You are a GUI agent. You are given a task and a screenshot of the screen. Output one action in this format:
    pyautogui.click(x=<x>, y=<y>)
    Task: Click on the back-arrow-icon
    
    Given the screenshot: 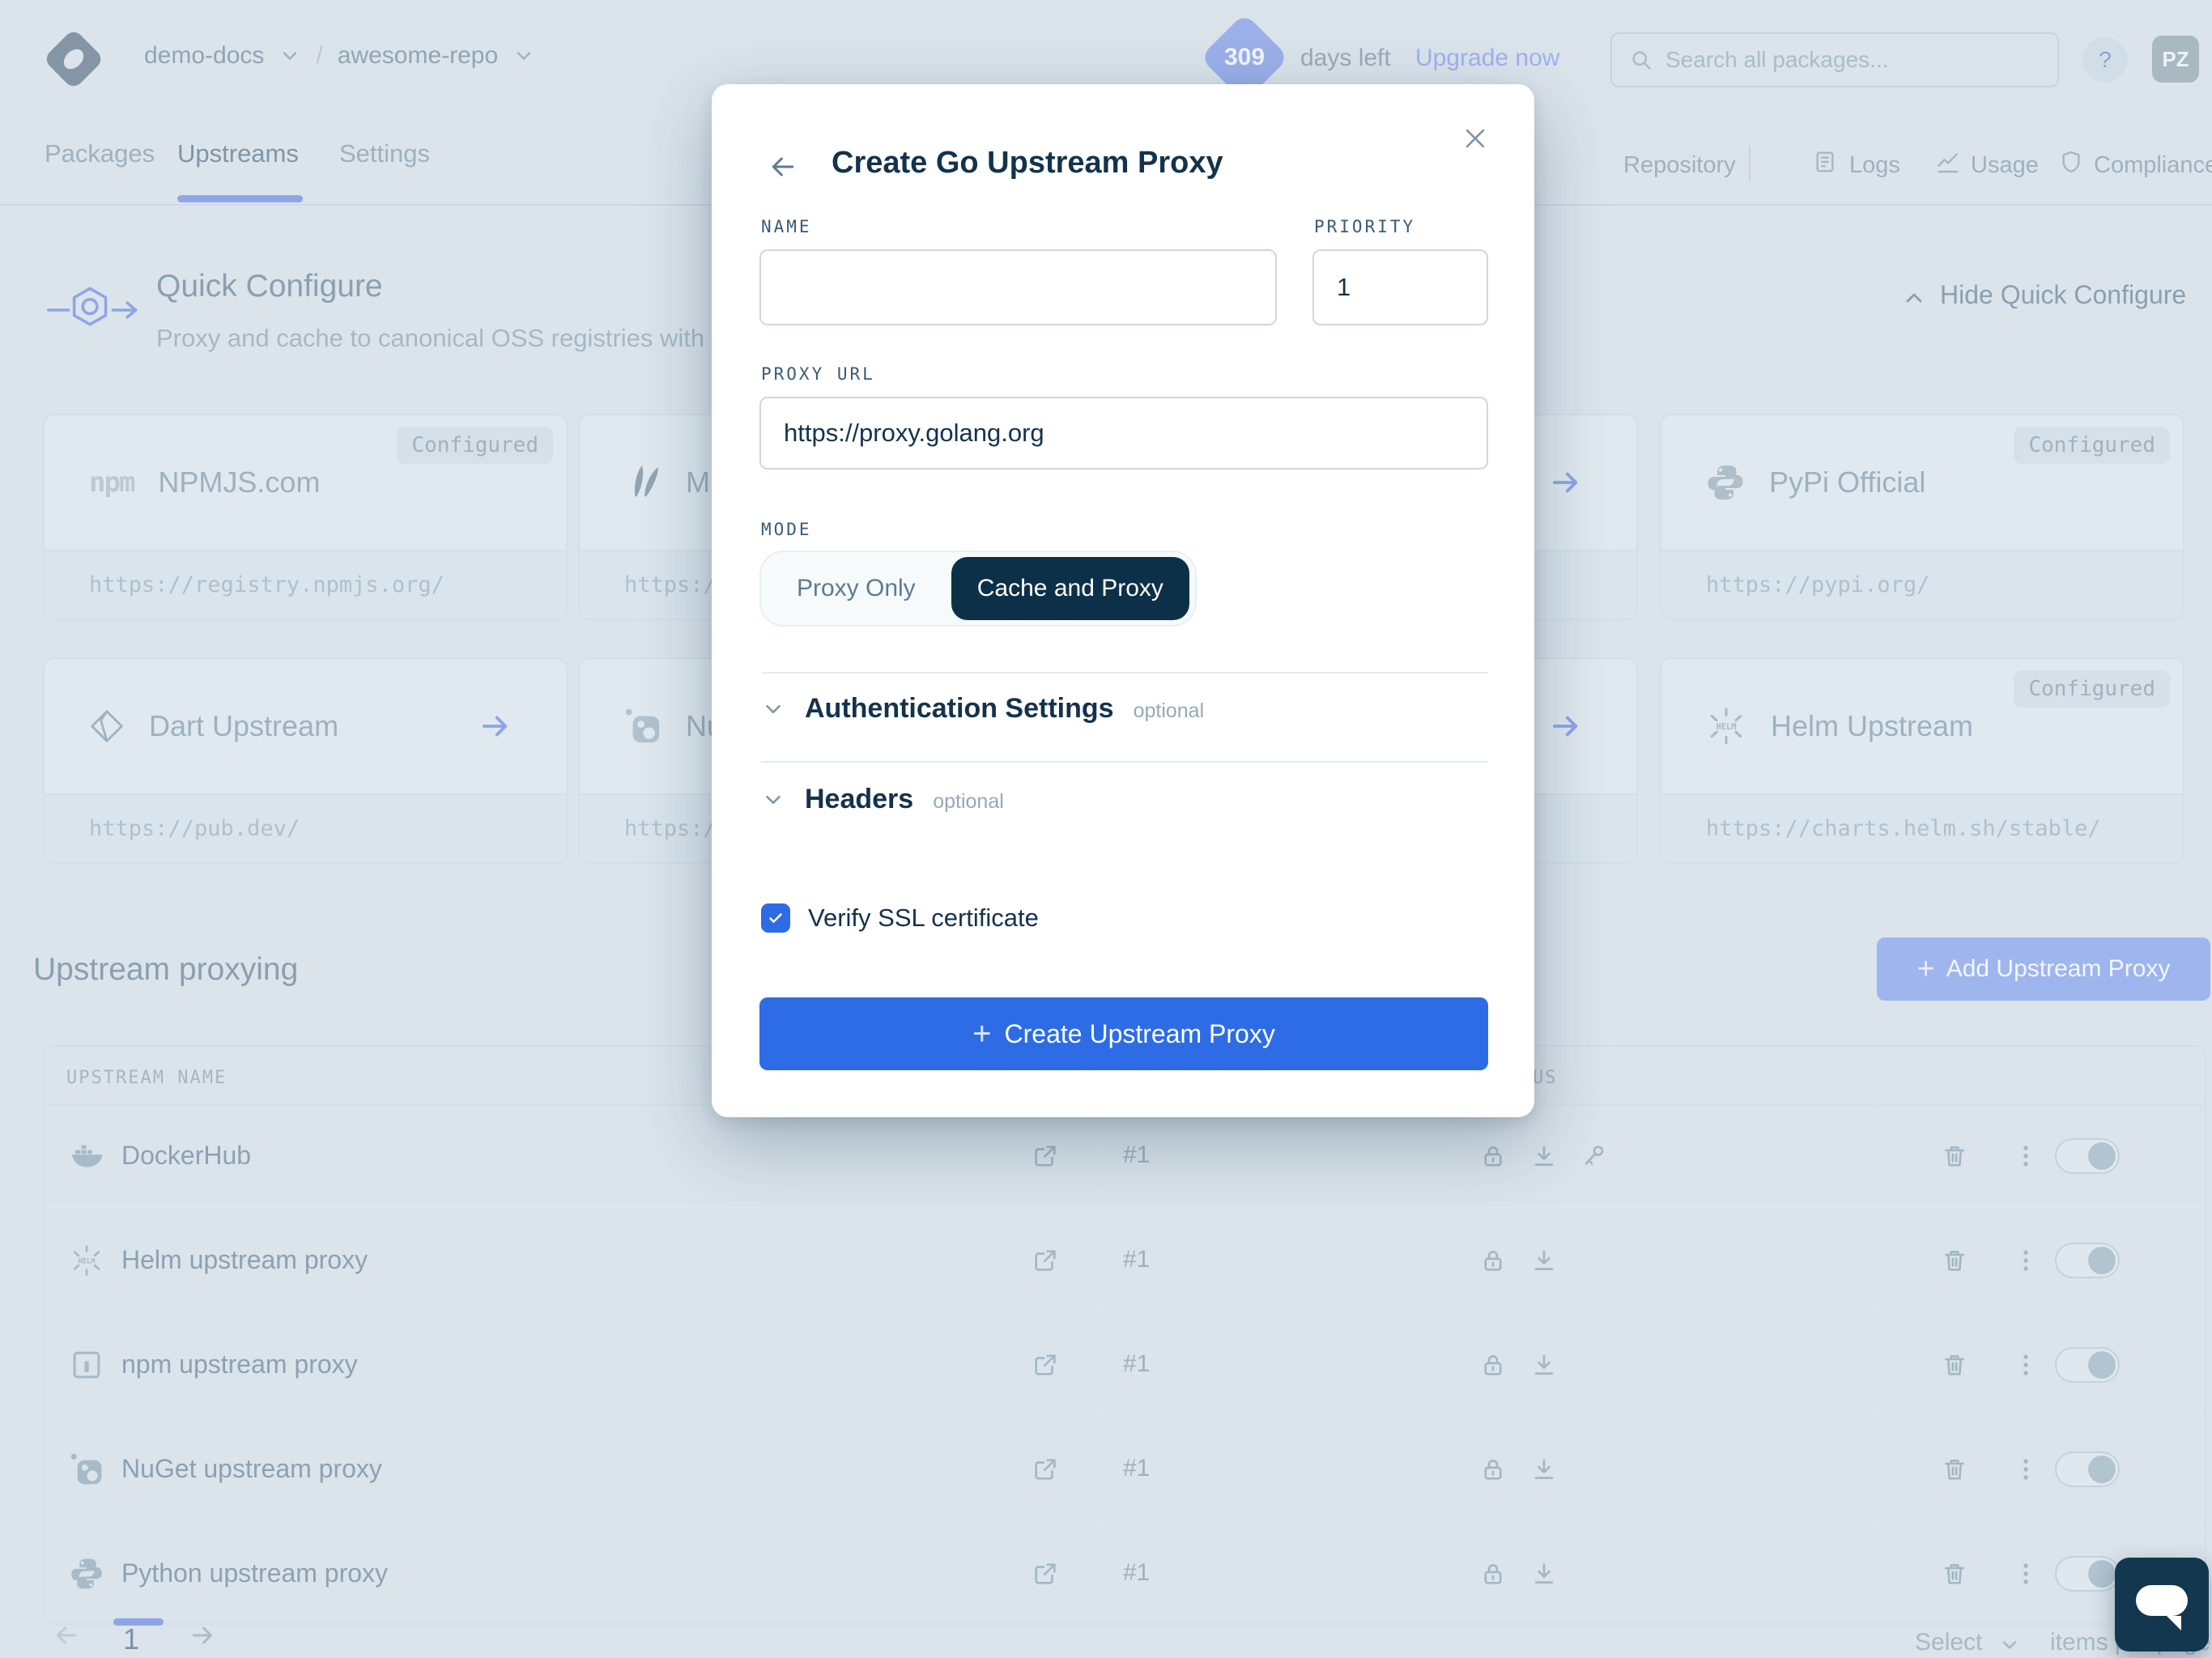 What is the action you would take?
    pyautogui.click(x=783, y=167)
    